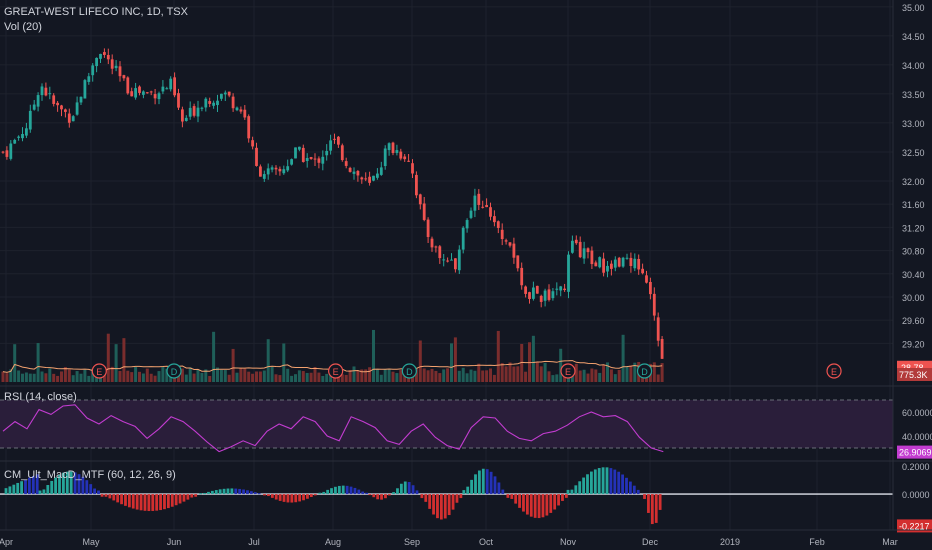  What do you see at coordinates (913, 182) in the screenshot?
I see `price-tick-label: 32.00` at bounding box center [913, 182].